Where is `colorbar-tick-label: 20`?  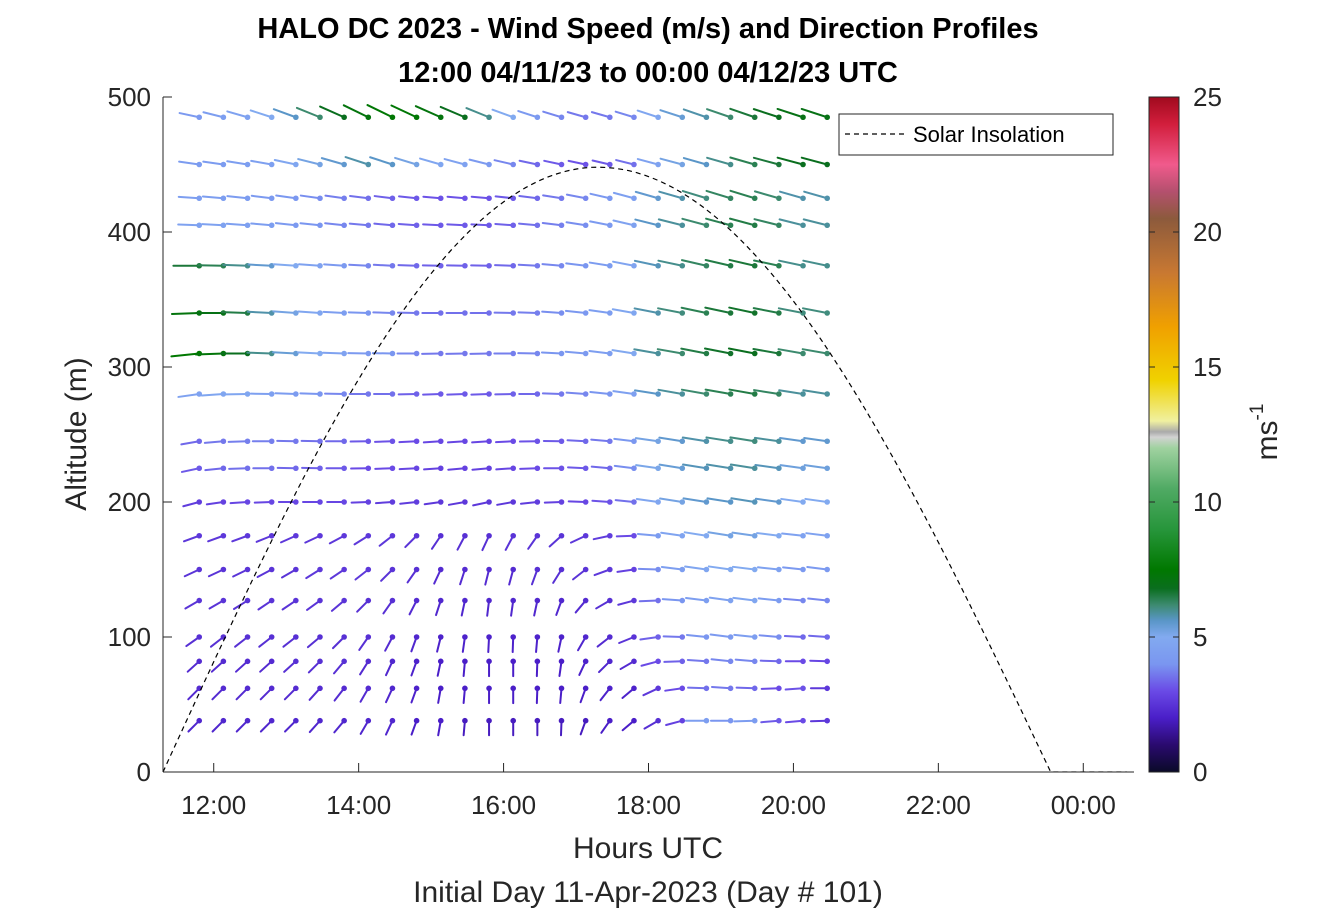
colorbar-tick-label: 20 is located at coordinates (1207, 232).